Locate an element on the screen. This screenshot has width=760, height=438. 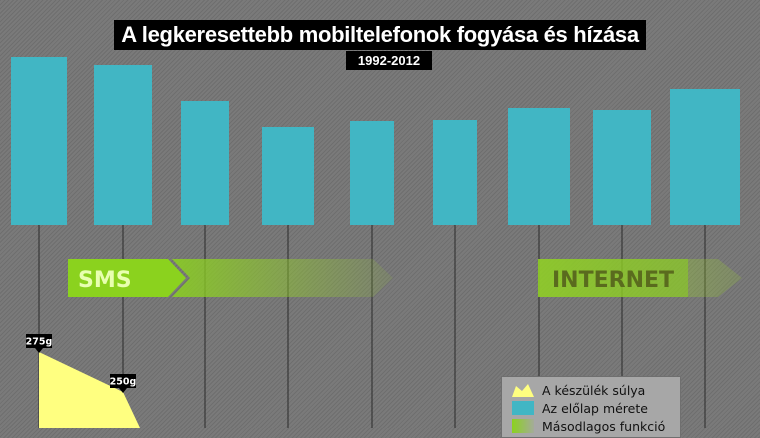
legend-label: Az előlap mérete is located at coordinates (595, 408).